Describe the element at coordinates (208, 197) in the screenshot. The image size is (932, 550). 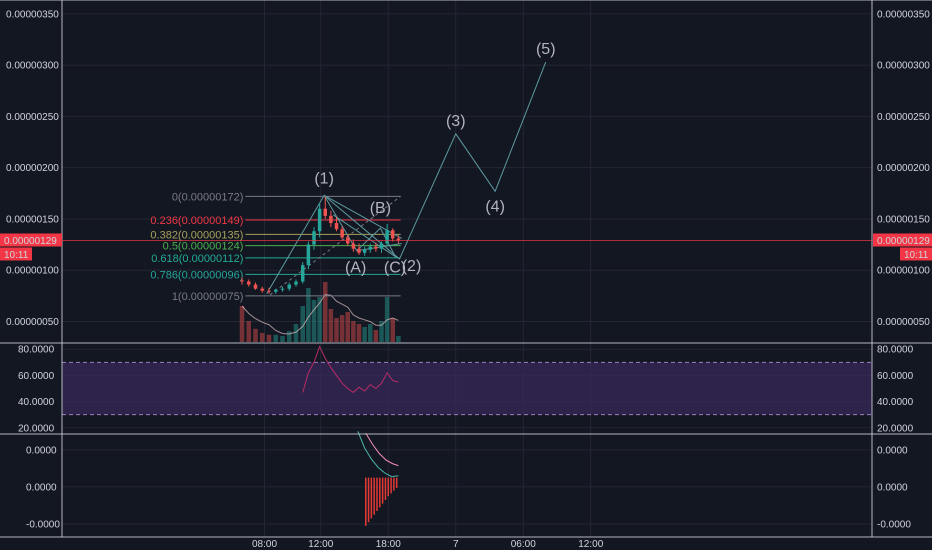
I see `fib-level-label: 0(0.00000172)` at that location.